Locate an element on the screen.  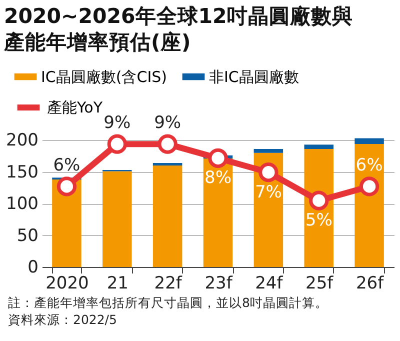
x-tick-label: 23f is located at coordinates (219, 284).